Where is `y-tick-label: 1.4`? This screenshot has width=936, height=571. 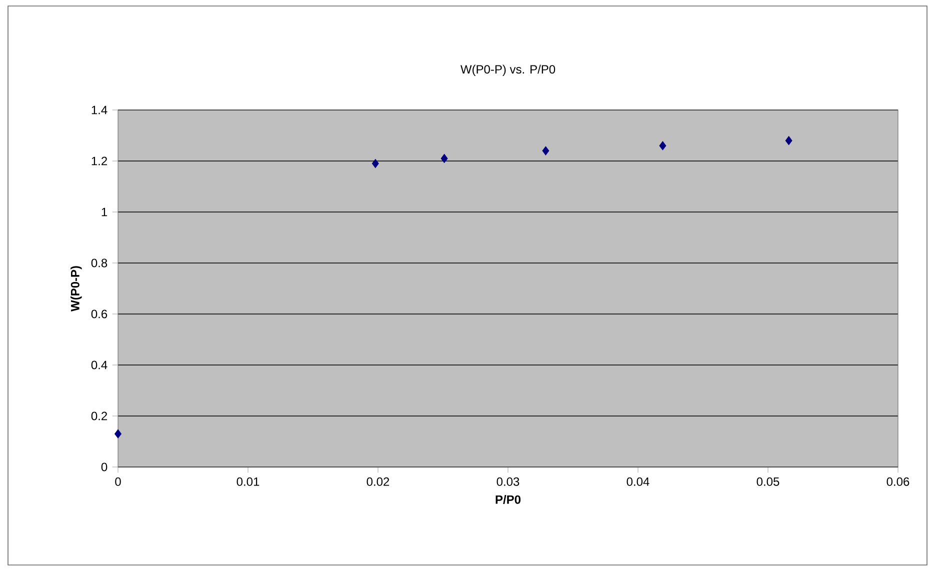
y-tick-label: 1.4 is located at coordinates (100, 110).